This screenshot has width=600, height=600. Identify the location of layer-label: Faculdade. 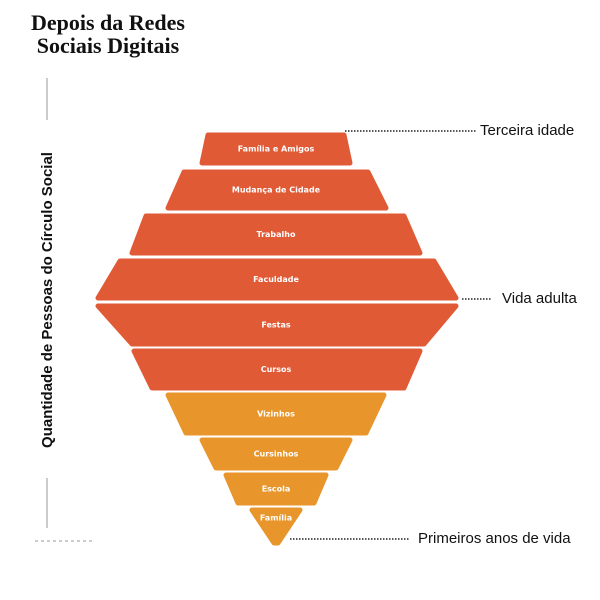
(276, 279).